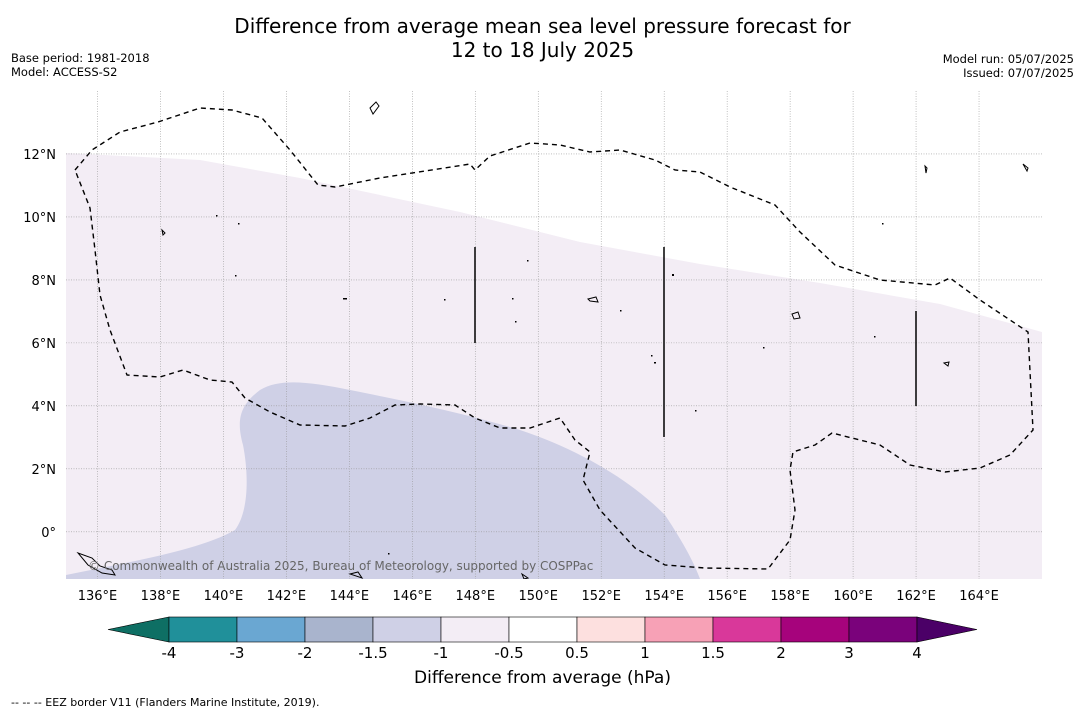 The width and height of the screenshot is (1085, 713). What do you see at coordinates (413, 596) in the screenshot?
I see `longitude-tick-label: 146°E` at bounding box center [413, 596].